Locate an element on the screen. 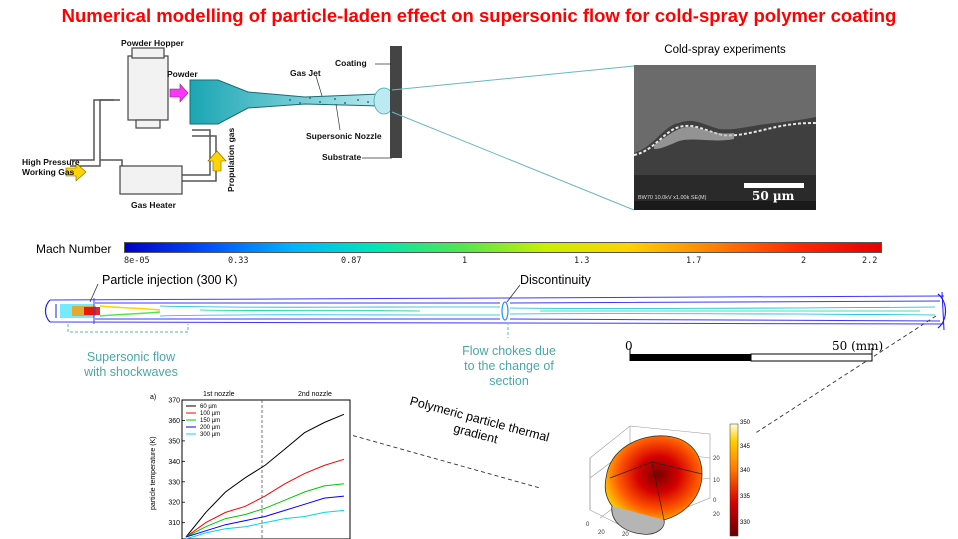  sem-info: BW70 10.0kV x1.00k SE(M) is located at coordinates (672, 198).